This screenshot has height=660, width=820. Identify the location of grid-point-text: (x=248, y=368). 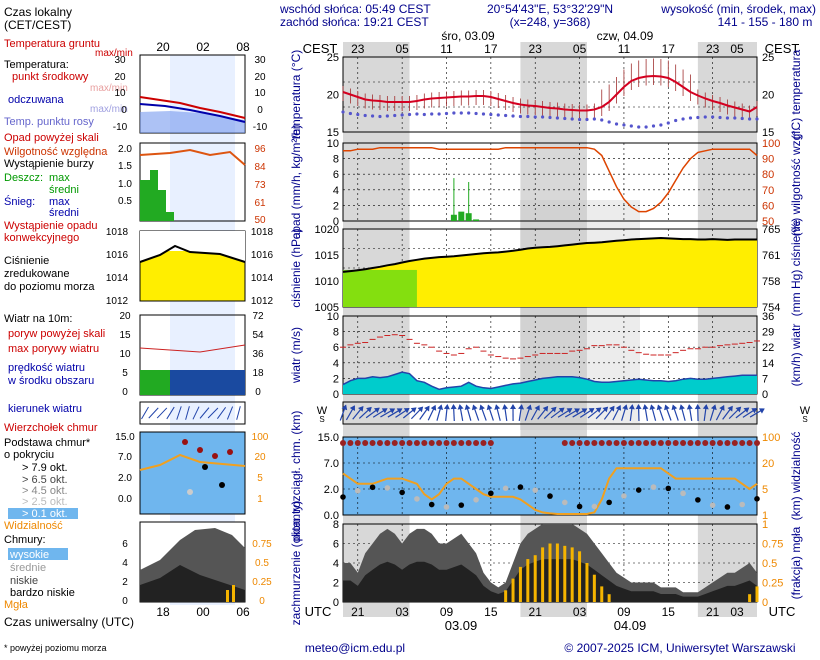
(550, 22).